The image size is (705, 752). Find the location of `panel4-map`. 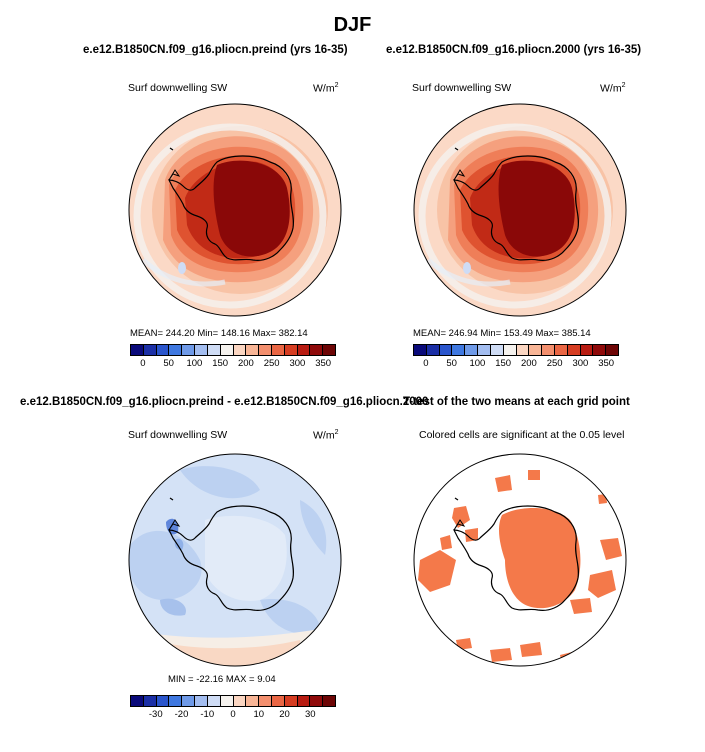

panel4-map is located at coordinates (520, 560).